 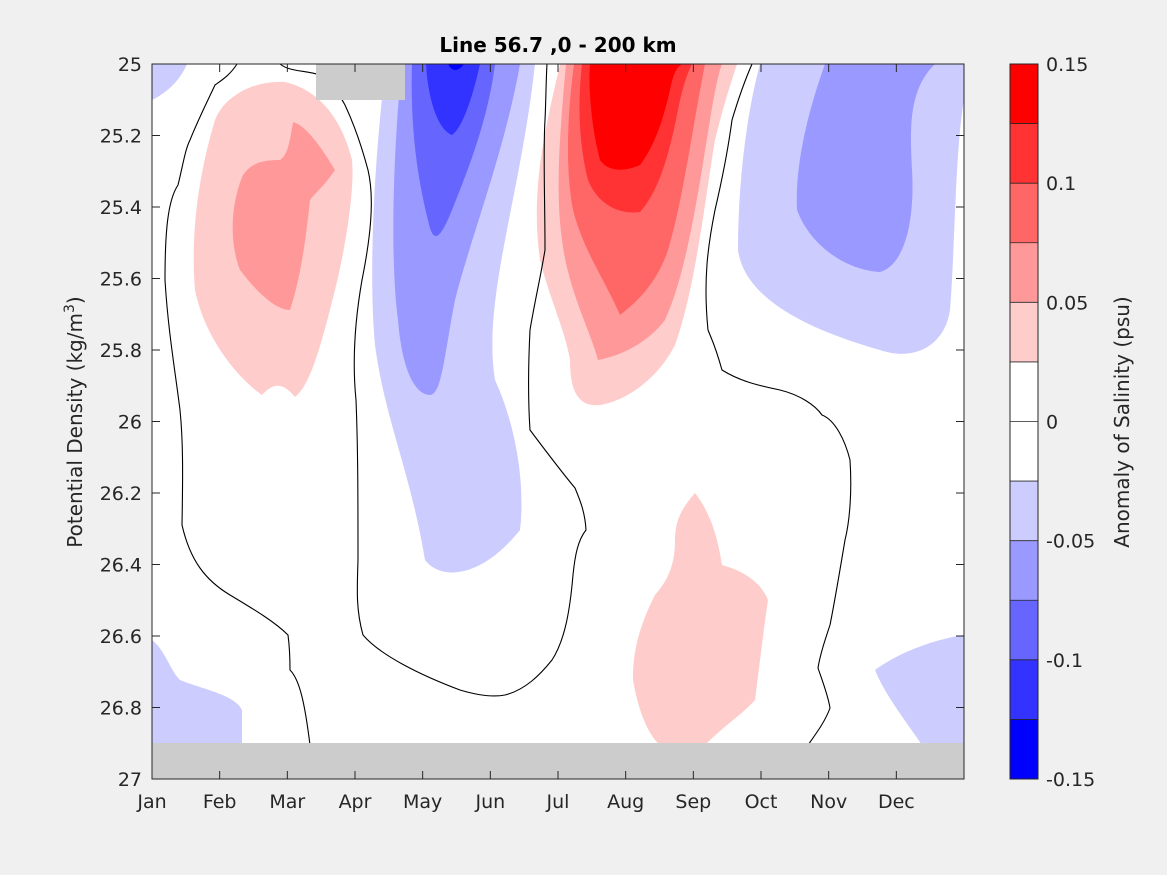 What do you see at coordinates (130, 423) in the screenshot?
I see `y-tick-label: 26` at bounding box center [130, 423].